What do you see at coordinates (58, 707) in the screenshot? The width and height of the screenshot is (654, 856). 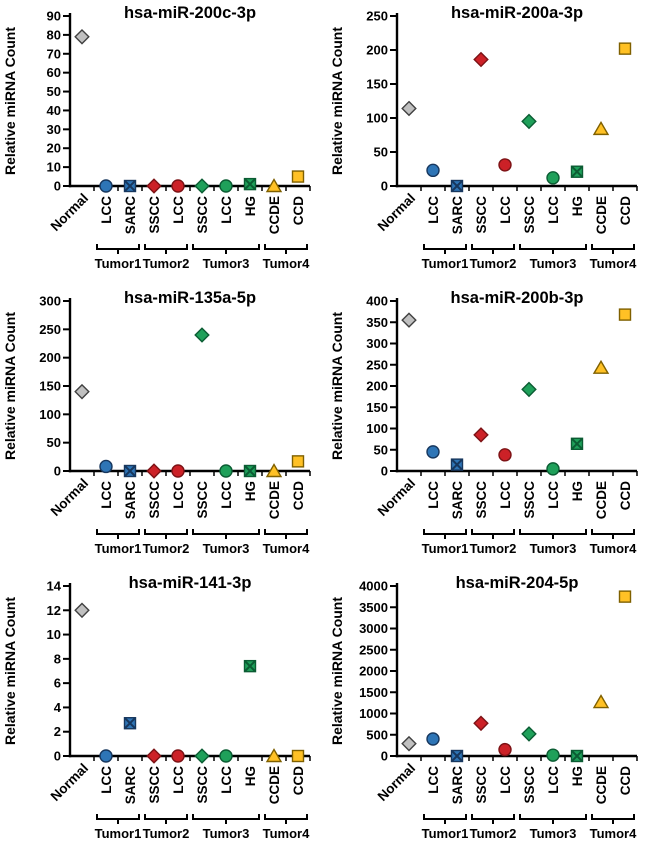 I see `y-tick-label: 4` at bounding box center [58, 707].